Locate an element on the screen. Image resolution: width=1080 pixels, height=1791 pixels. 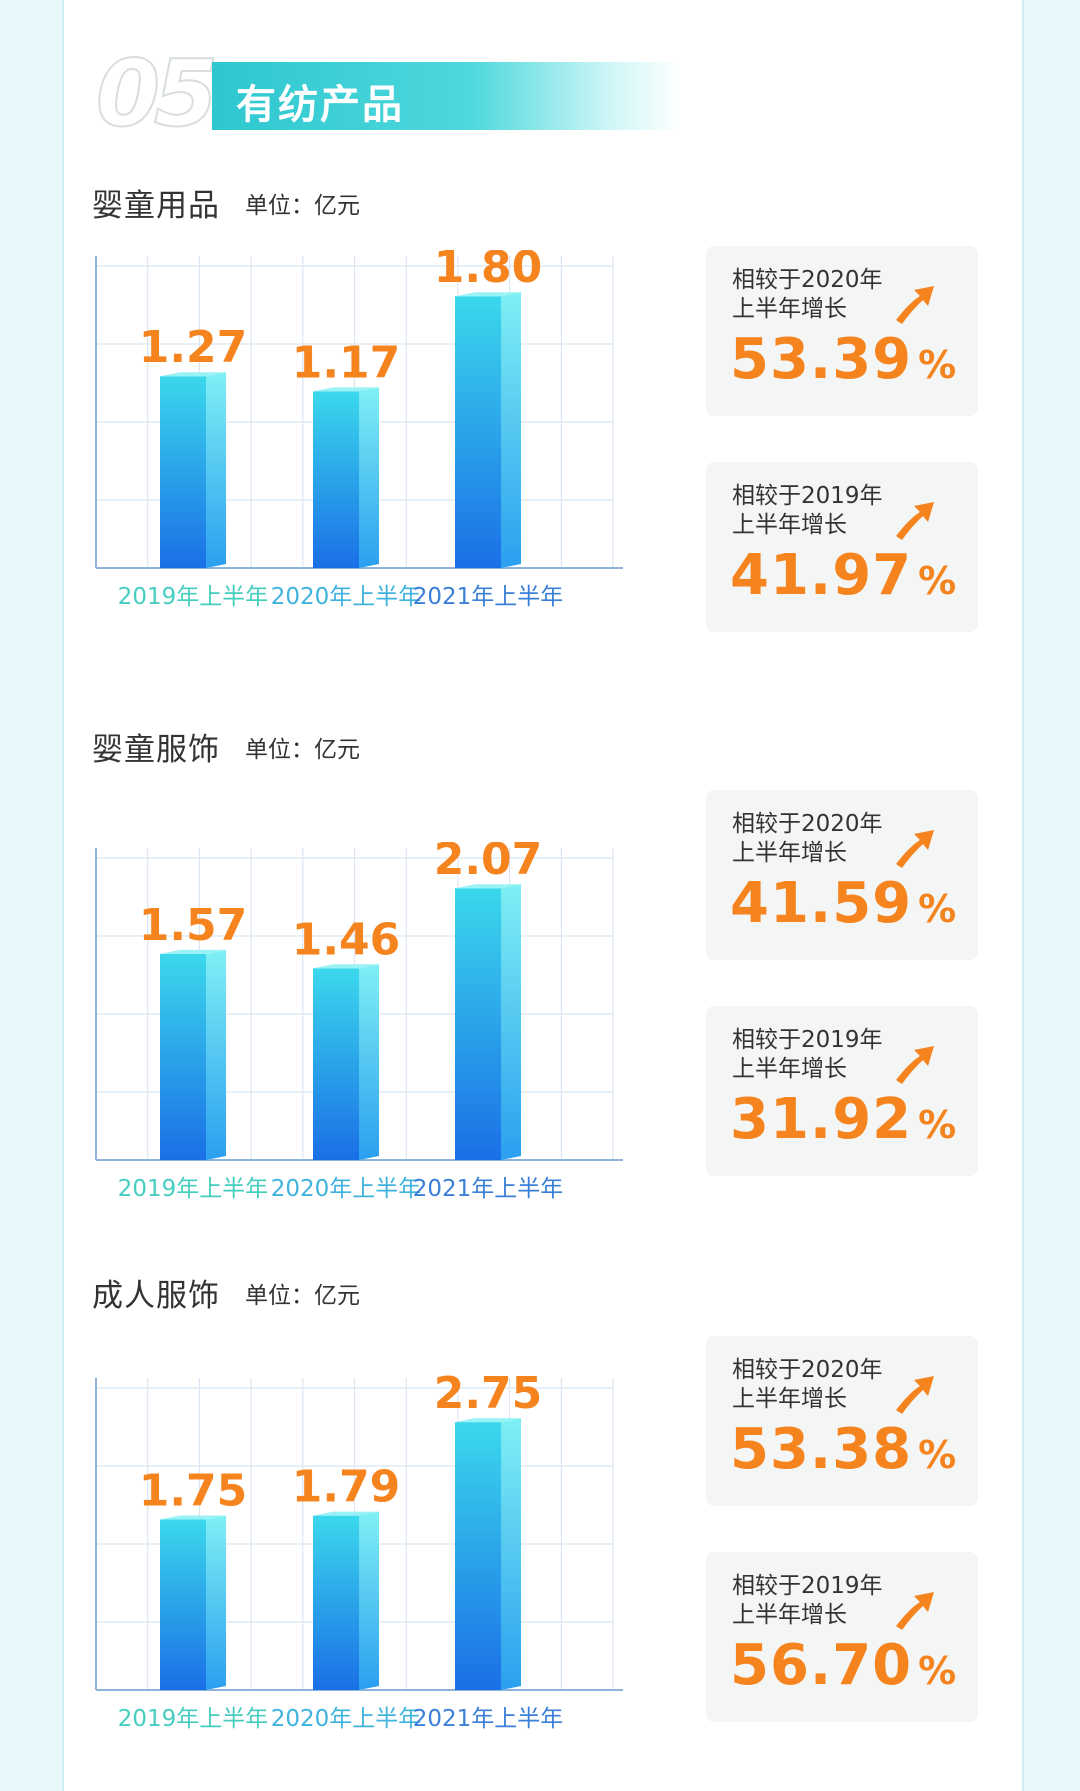
bar-value-label: 1.46 is located at coordinates (346, 939).